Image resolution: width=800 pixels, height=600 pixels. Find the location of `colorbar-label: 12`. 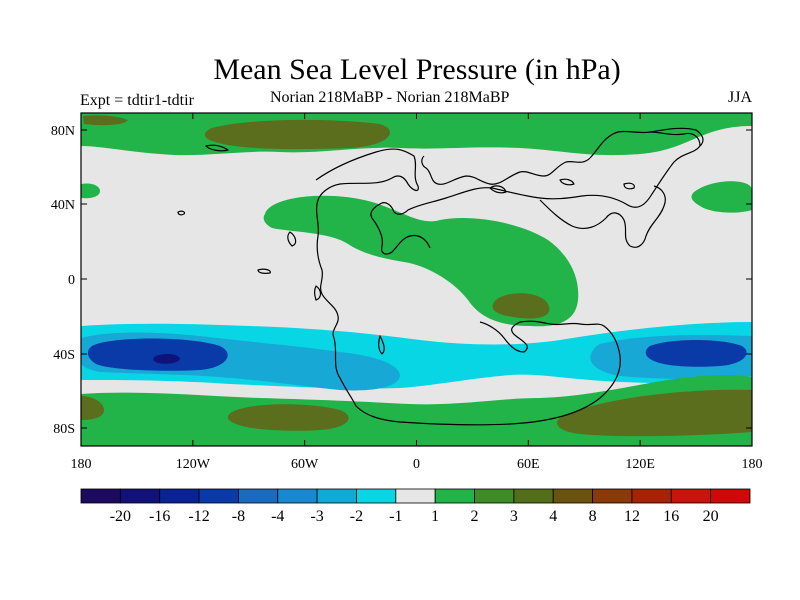

colorbar-label: 12 is located at coordinates (632, 516).